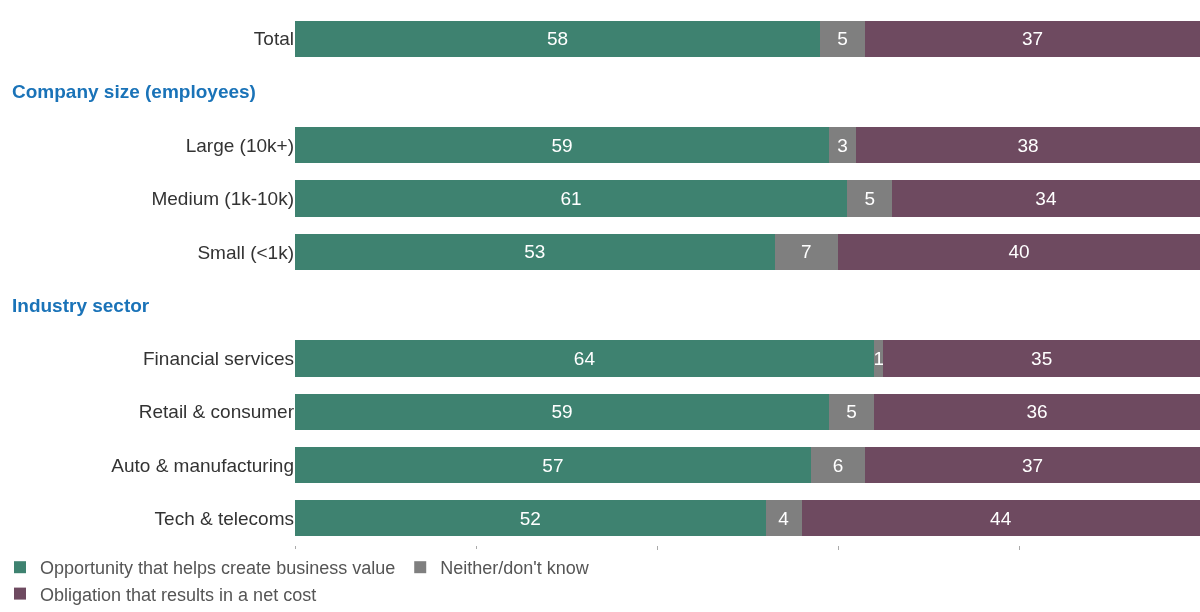 Image resolution: width=1200 pixels, height=612 pixels. I want to click on y-tick-label: Small (<1k), so click(245, 252).